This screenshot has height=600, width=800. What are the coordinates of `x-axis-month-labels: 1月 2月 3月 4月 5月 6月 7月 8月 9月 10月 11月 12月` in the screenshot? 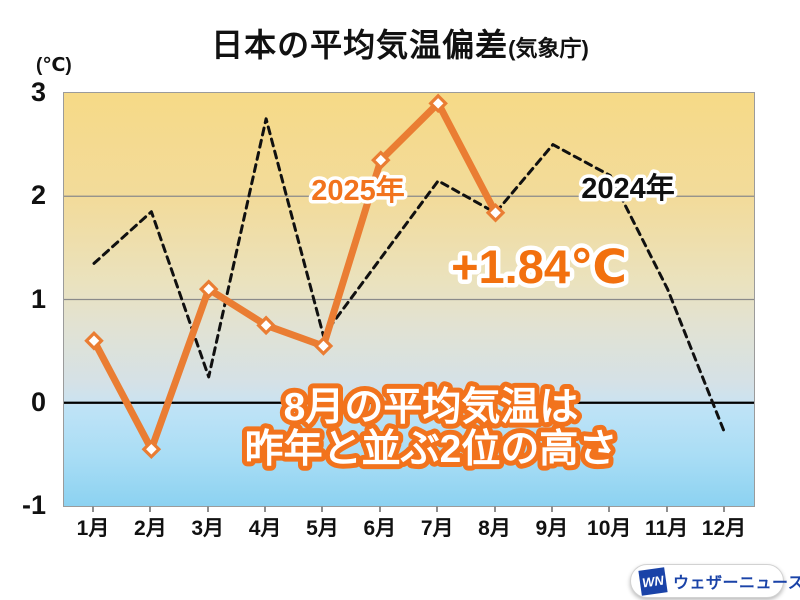 It's located at (408, 527).